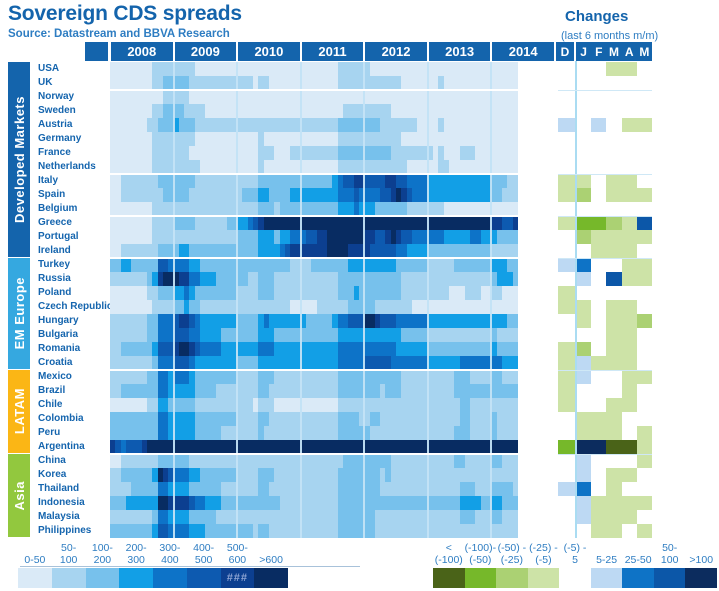 The height and width of the screenshot is (591, 719). I want to click on legend-spread-label: >600, so click(271, 560).